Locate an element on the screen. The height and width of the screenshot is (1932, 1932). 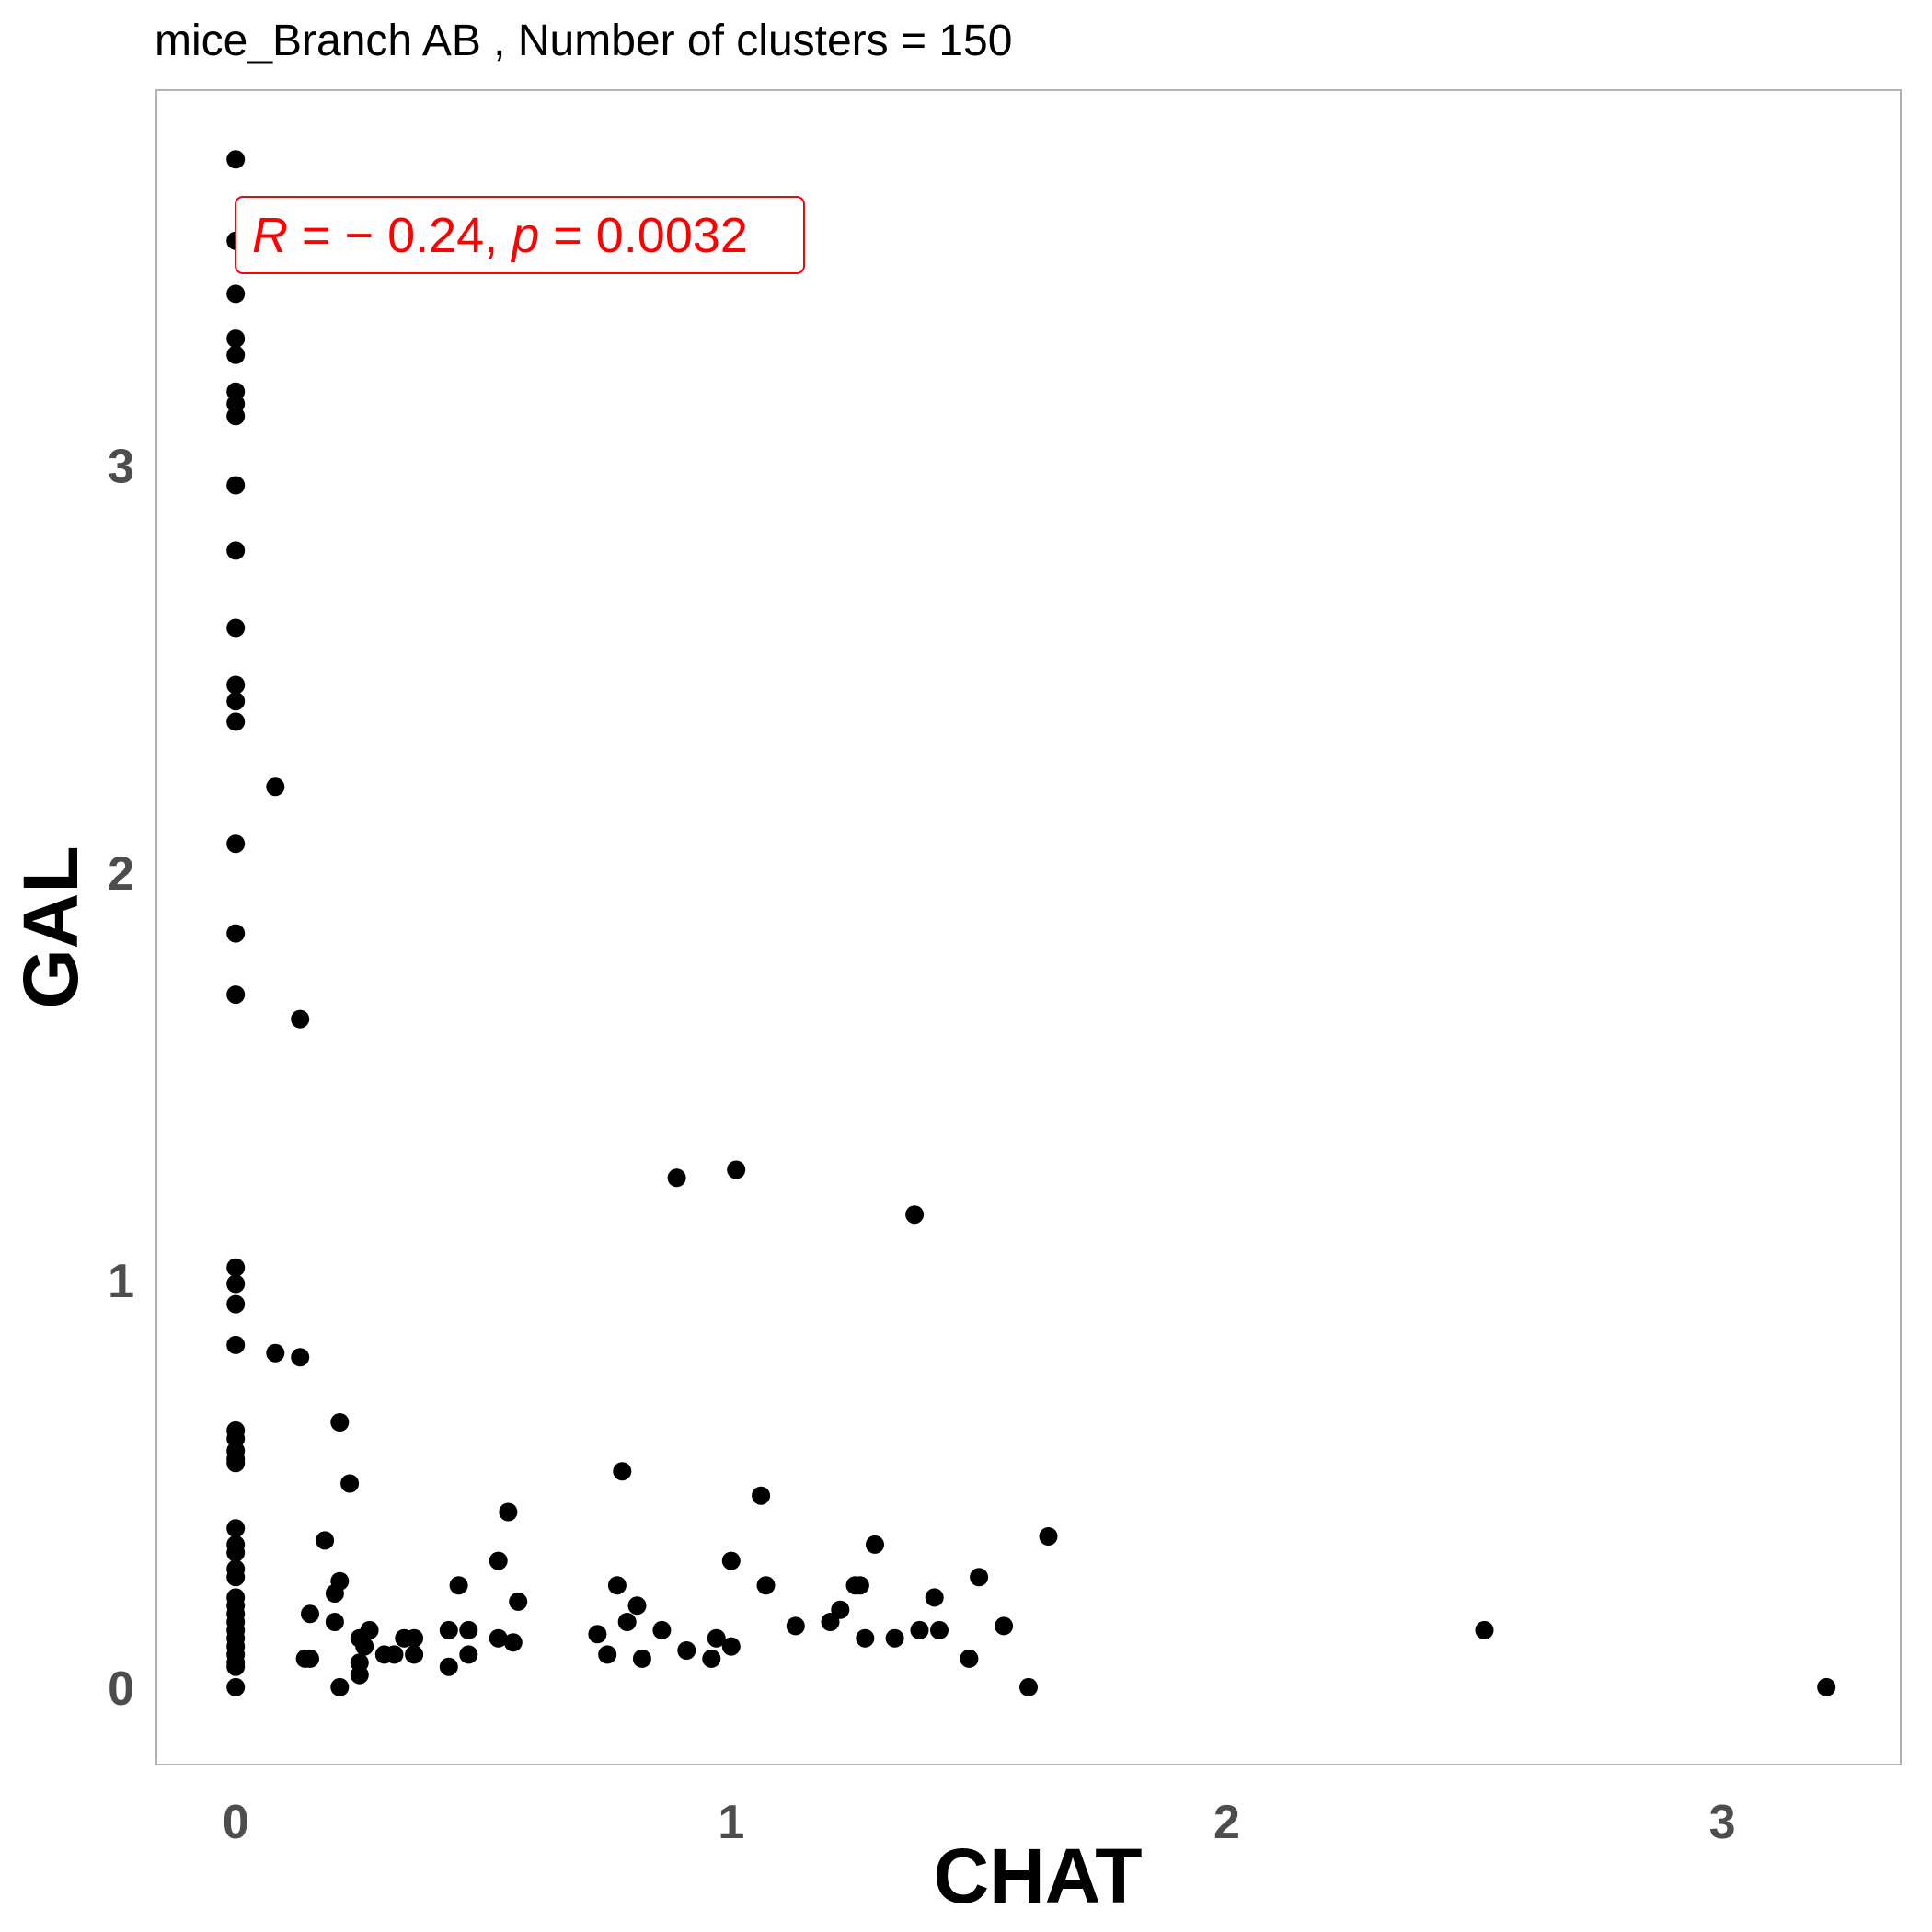
y-axis-ticks: 0 1 2 3 is located at coordinates (121, 1078).